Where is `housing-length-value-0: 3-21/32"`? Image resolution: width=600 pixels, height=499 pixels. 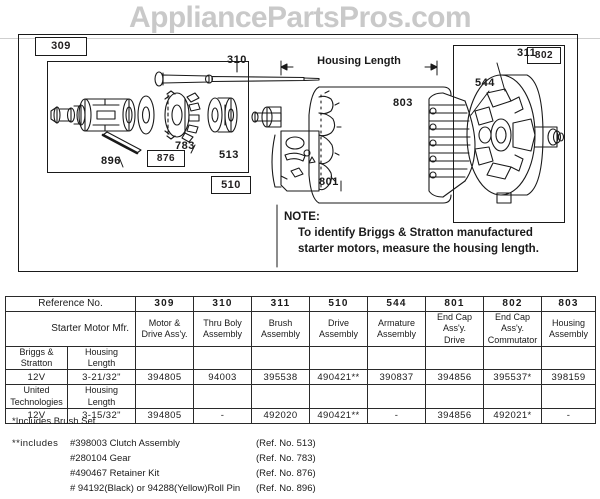
housing-length-value-0: 3-21/32" is located at coordinates (101, 377).